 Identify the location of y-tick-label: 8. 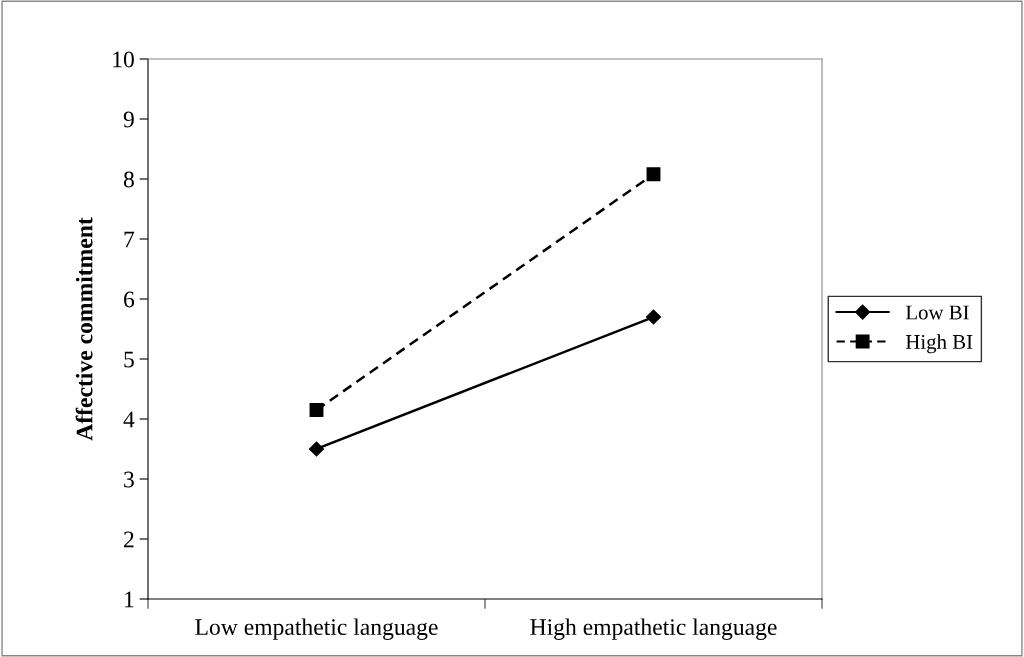
(128, 179).